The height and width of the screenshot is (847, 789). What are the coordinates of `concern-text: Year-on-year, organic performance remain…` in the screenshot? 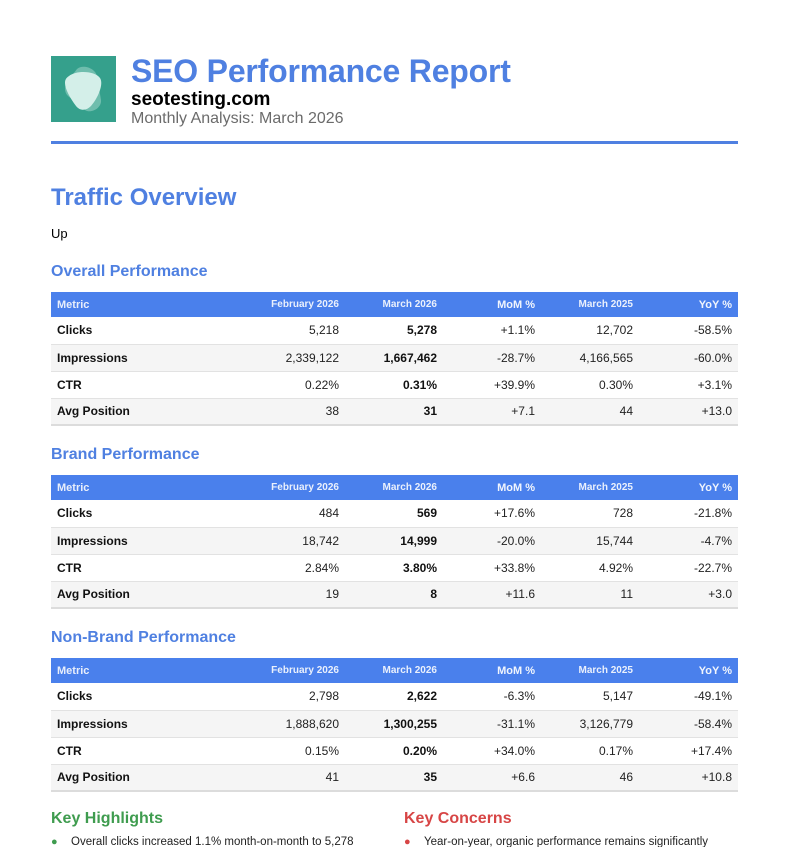 It's located at (566, 841).